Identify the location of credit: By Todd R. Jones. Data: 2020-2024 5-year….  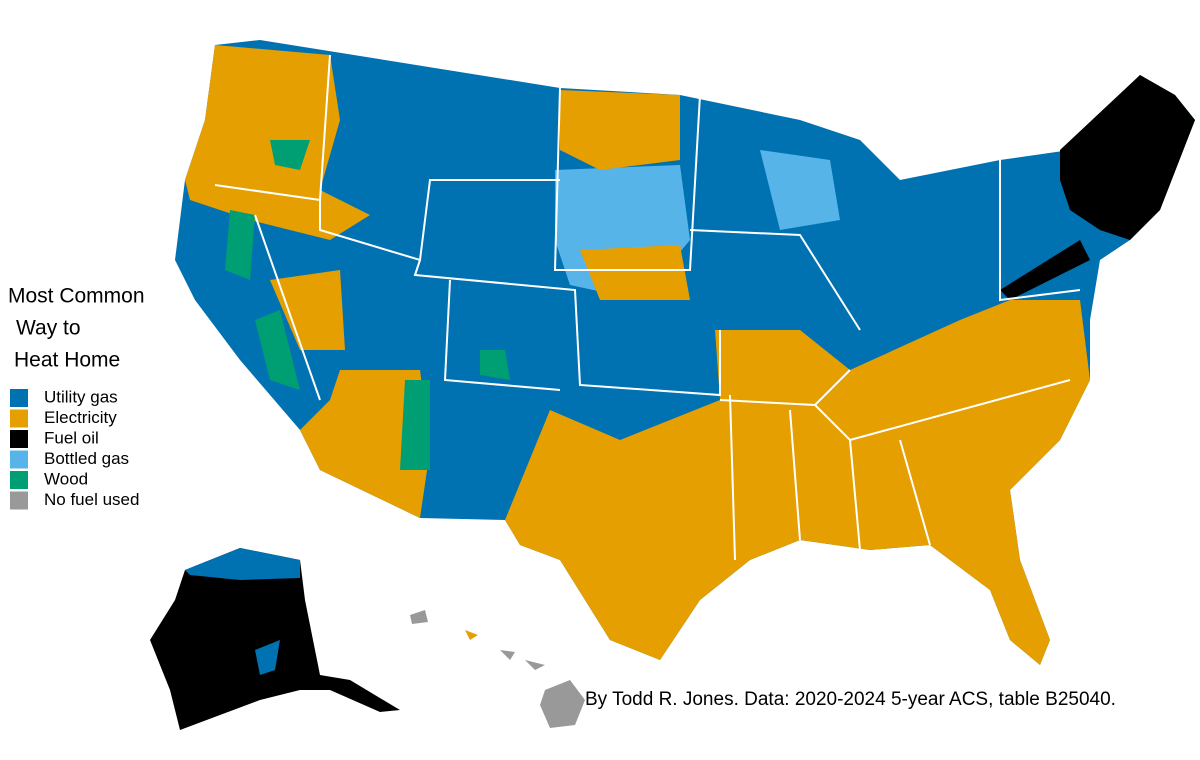
(850, 699).